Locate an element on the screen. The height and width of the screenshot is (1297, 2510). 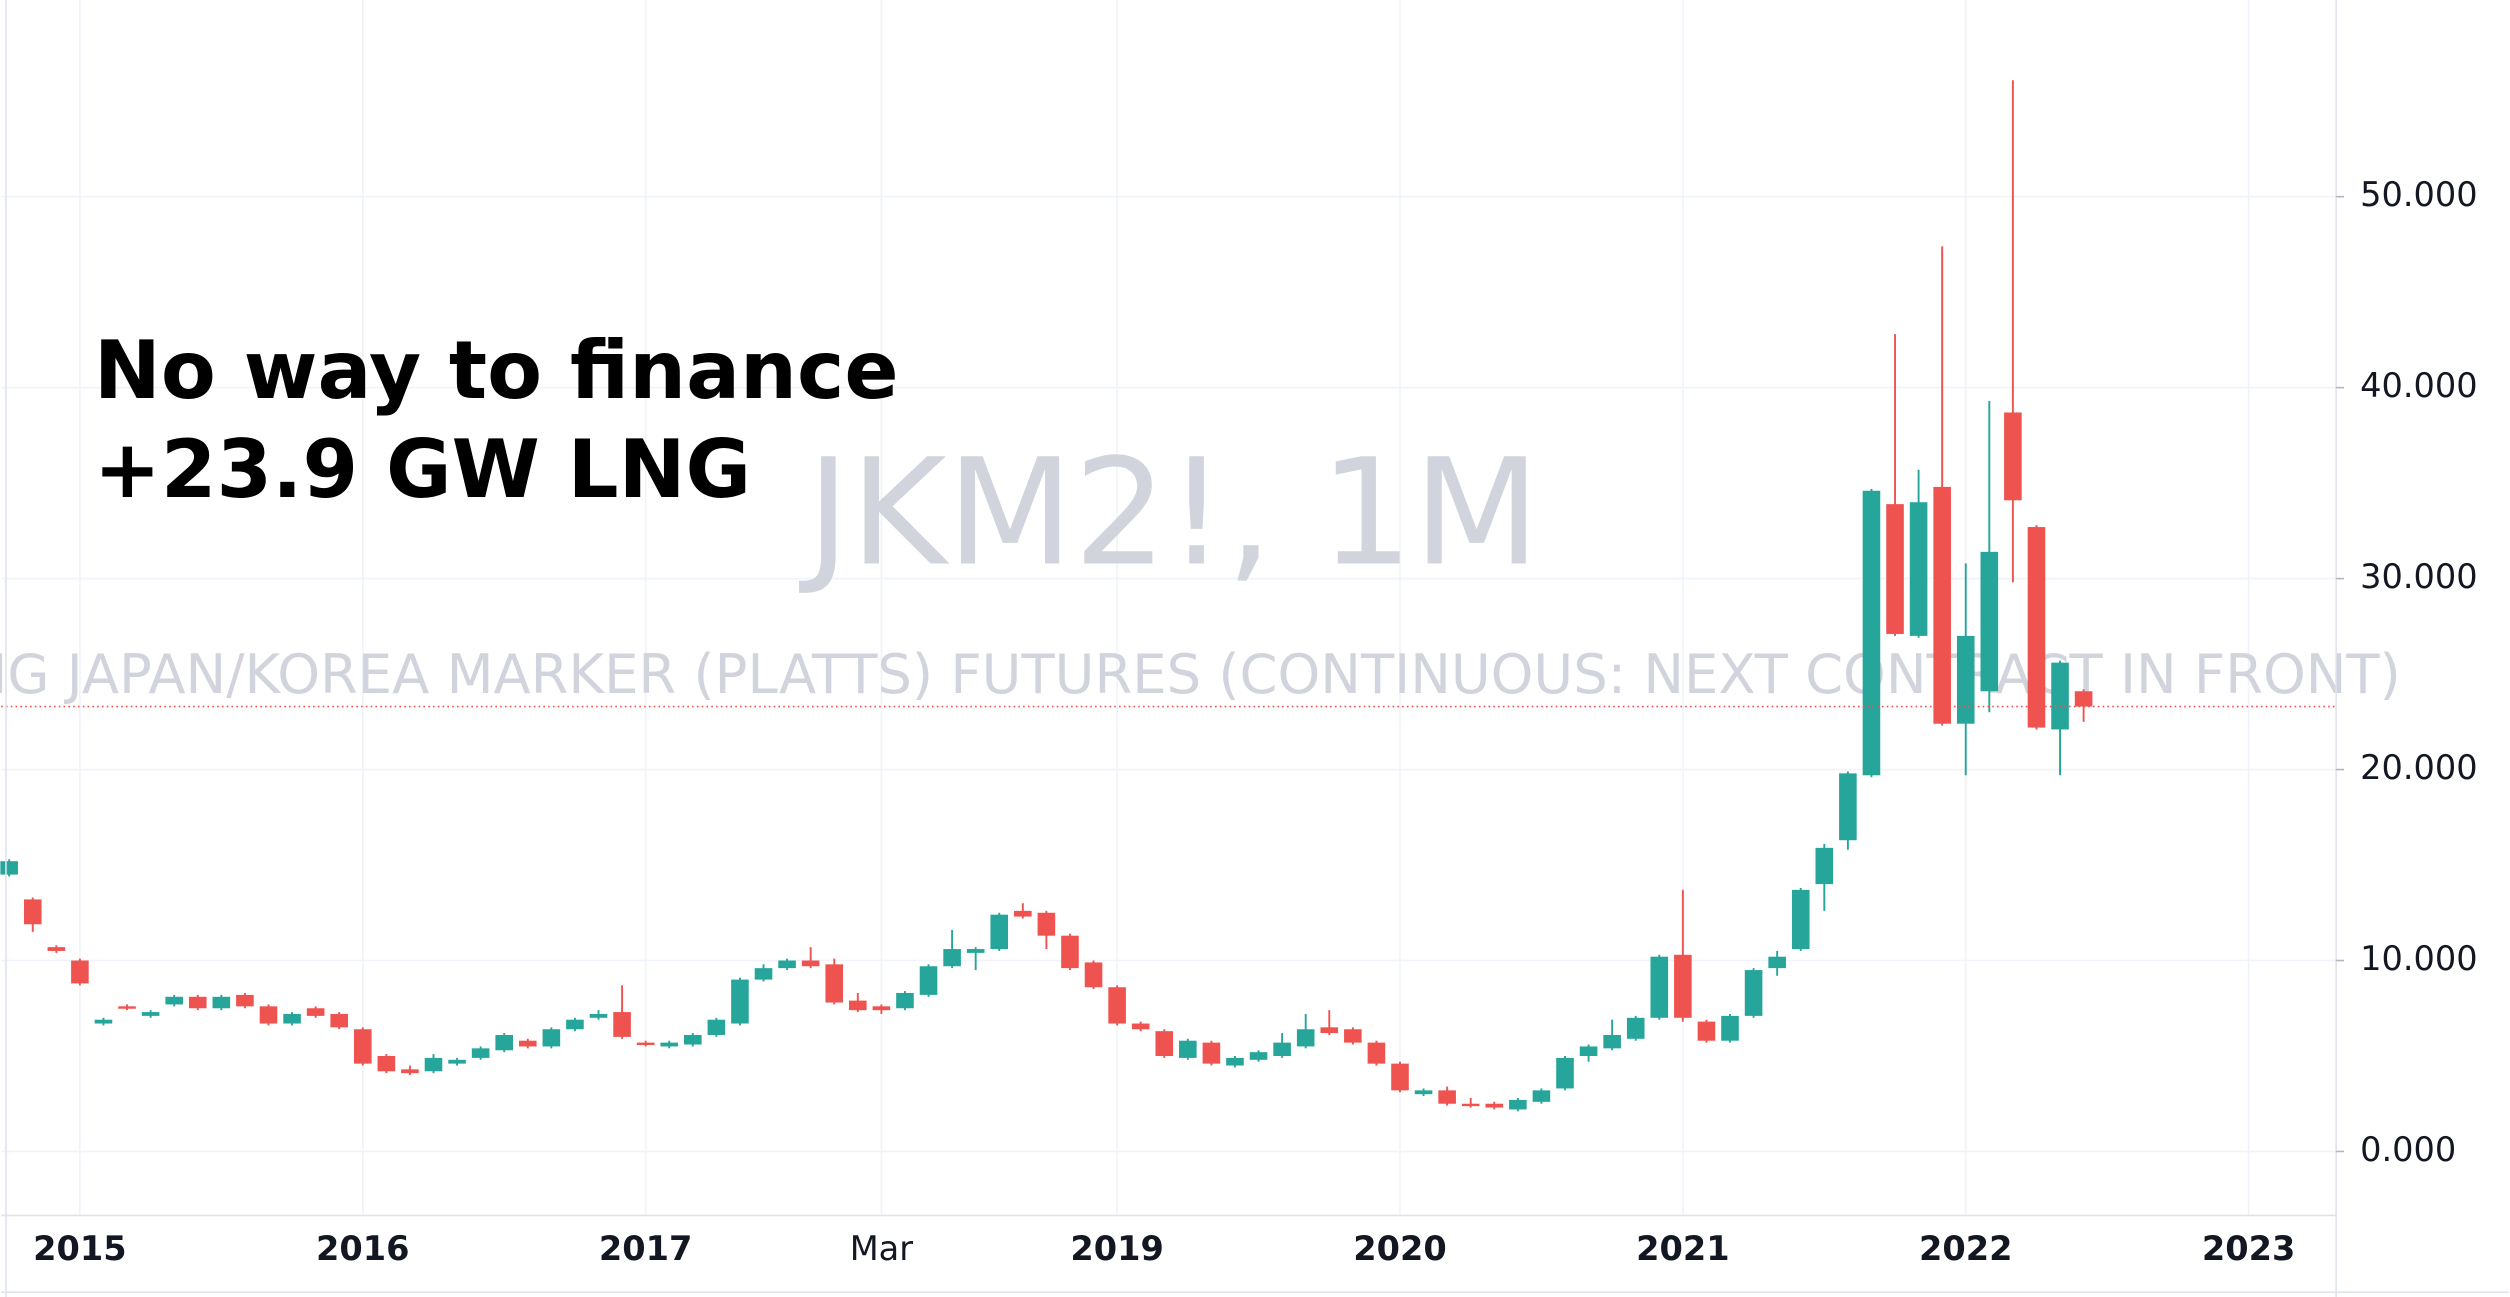
y-tick-label: 20.000 is located at coordinates (2418, 767).